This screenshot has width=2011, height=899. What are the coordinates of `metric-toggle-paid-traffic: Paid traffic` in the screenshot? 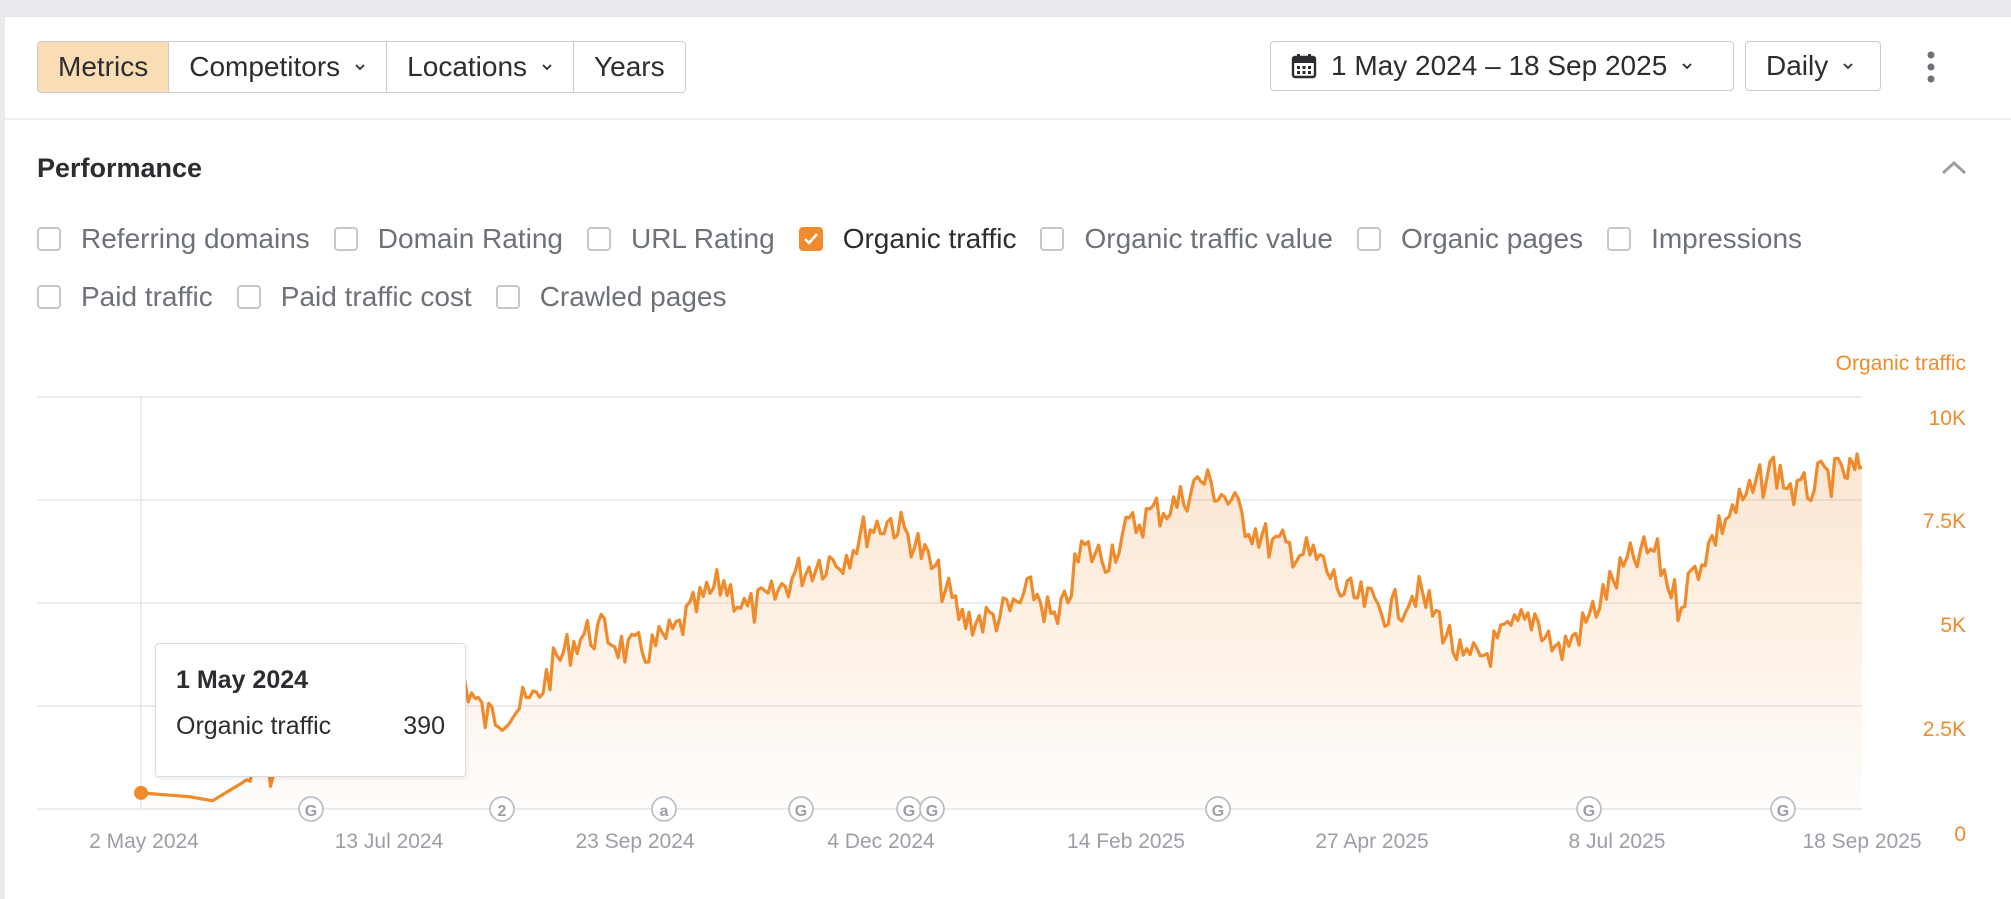 It's located at (125, 297).